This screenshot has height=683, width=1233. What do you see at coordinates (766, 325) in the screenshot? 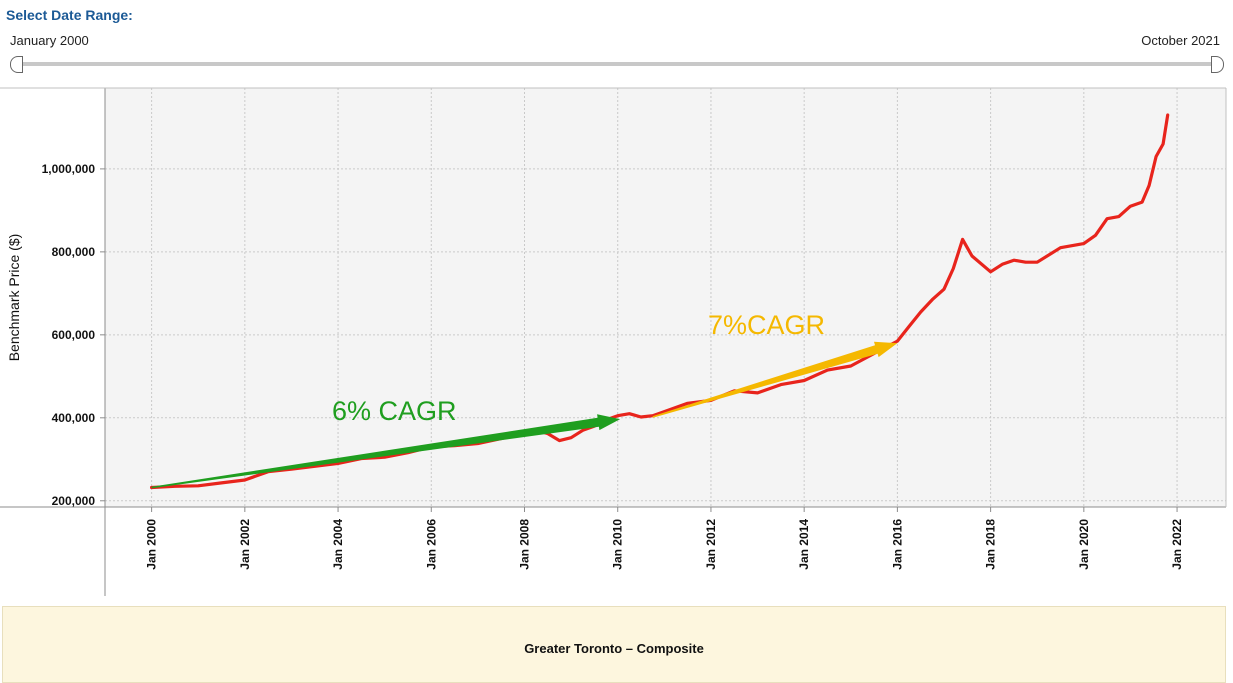
I see `cagr-7-label: 7%CAGR` at bounding box center [766, 325].